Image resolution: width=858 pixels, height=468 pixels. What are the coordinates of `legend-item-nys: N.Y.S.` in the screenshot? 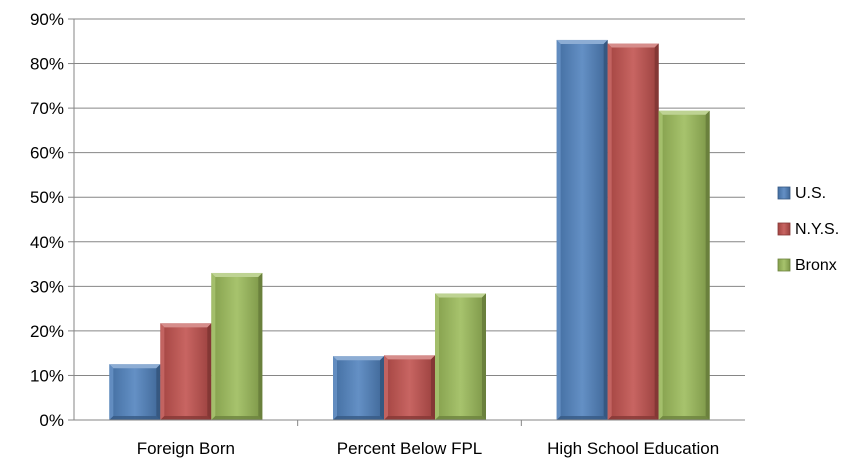 It's located at (808, 229).